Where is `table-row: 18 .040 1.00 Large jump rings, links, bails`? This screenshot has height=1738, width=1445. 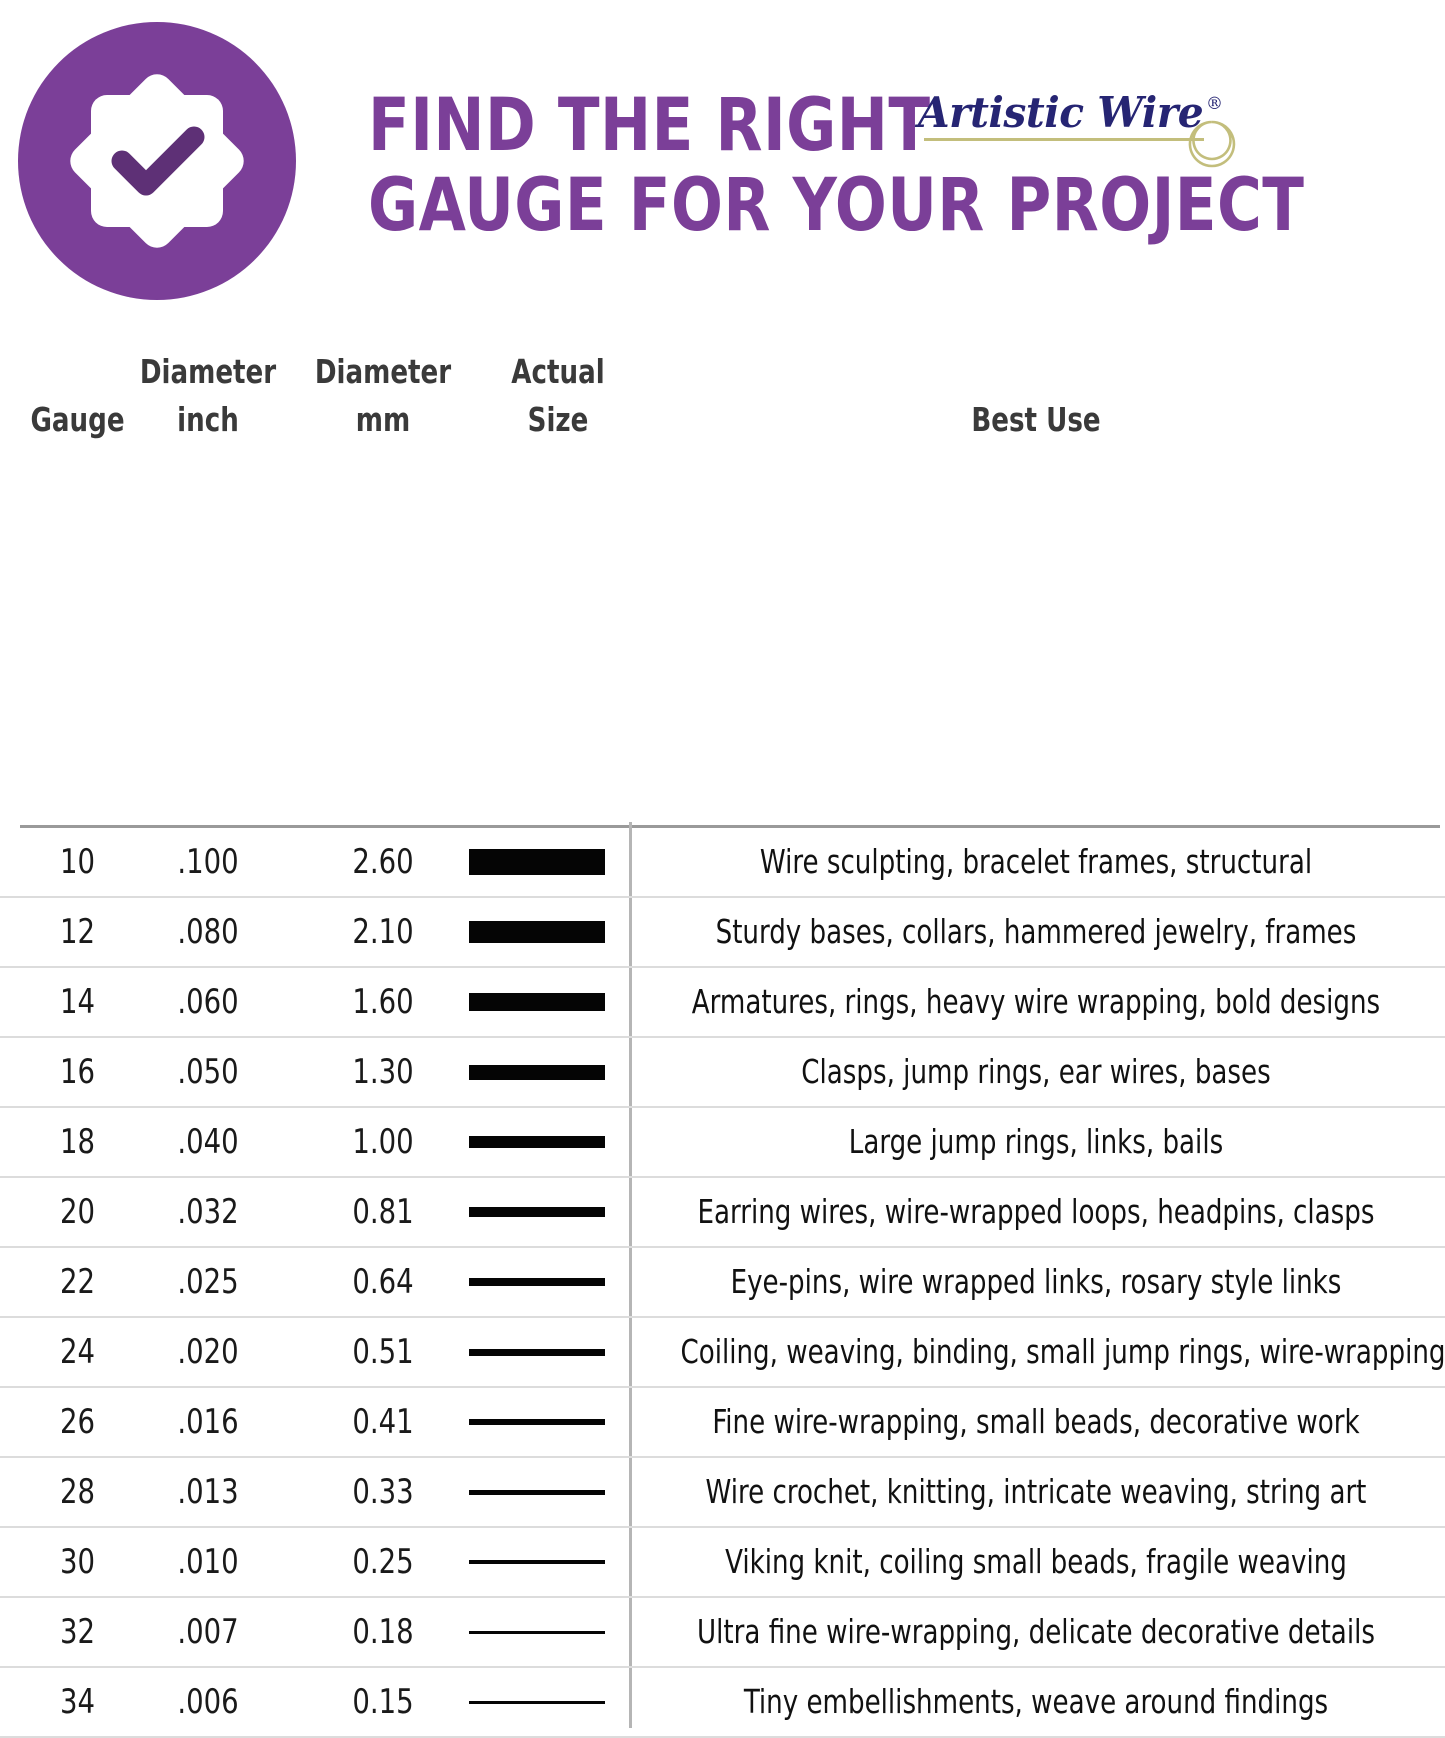 table-row: 18 .040 1.00 Large jump rings, links, bails is located at coordinates (722, 1143).